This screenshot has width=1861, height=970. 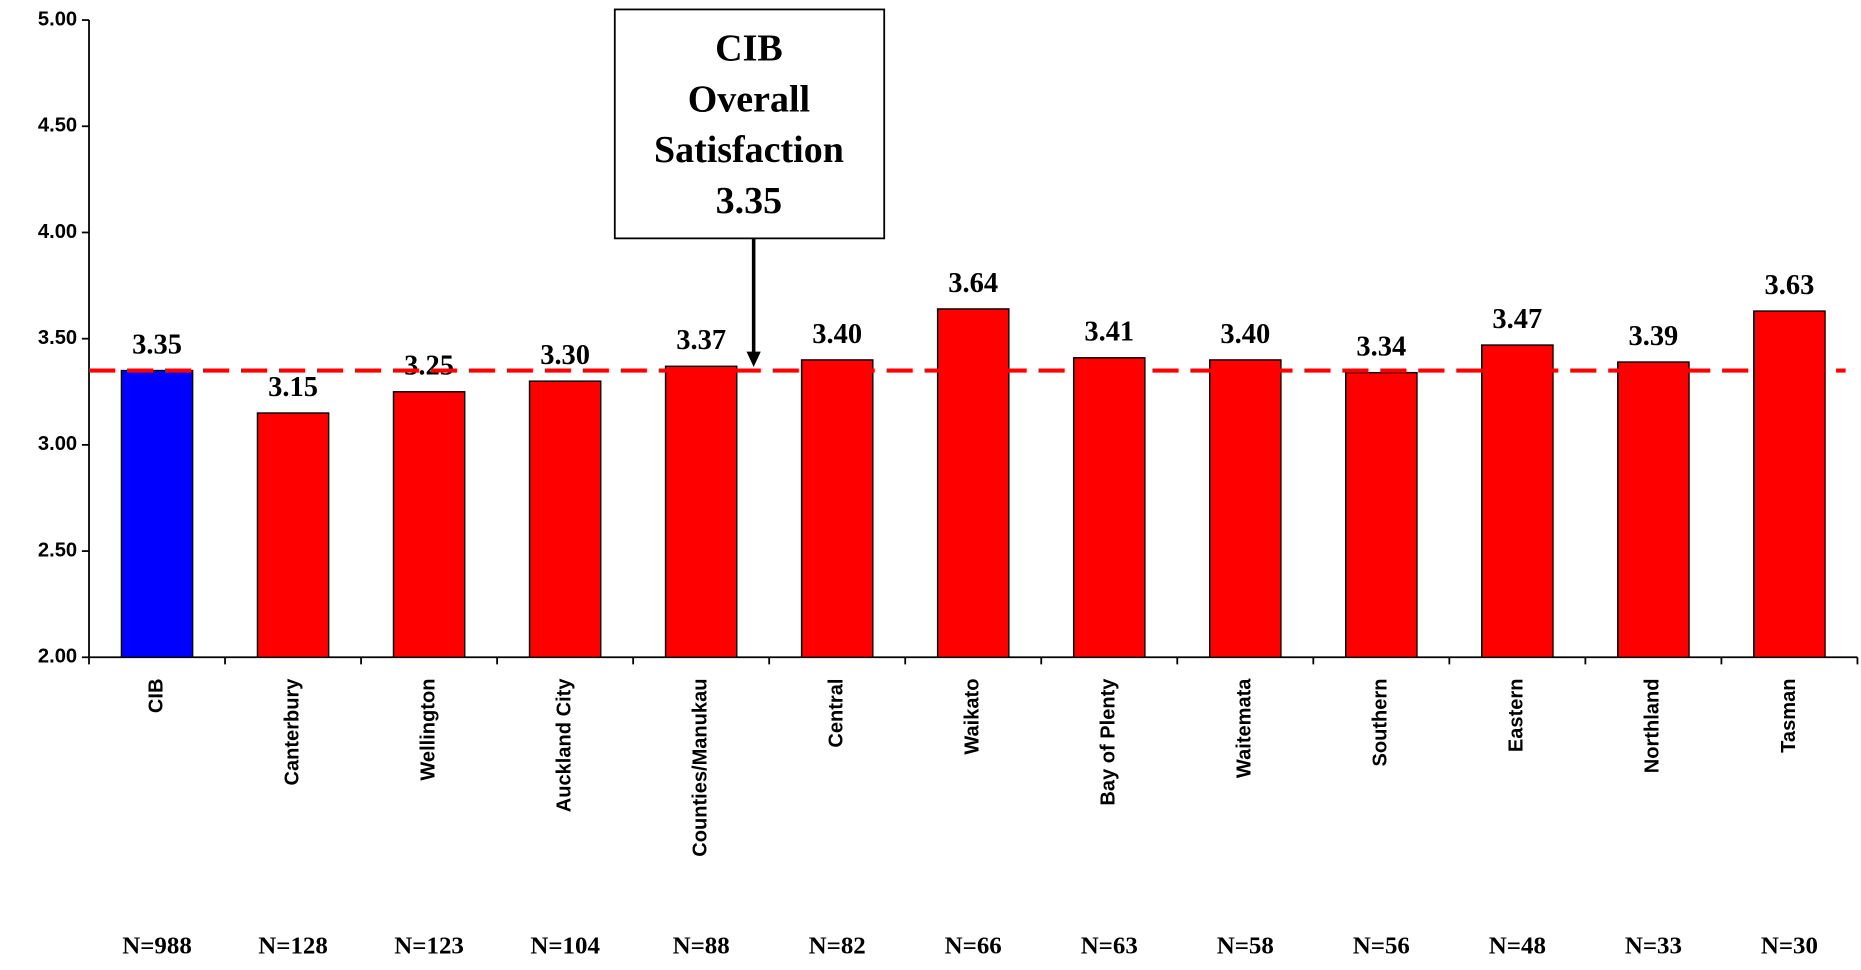 What do you see at coordinates (973, 945) in the screenshot?
I see `n-label: N=66` at bounding box center [973, 945].